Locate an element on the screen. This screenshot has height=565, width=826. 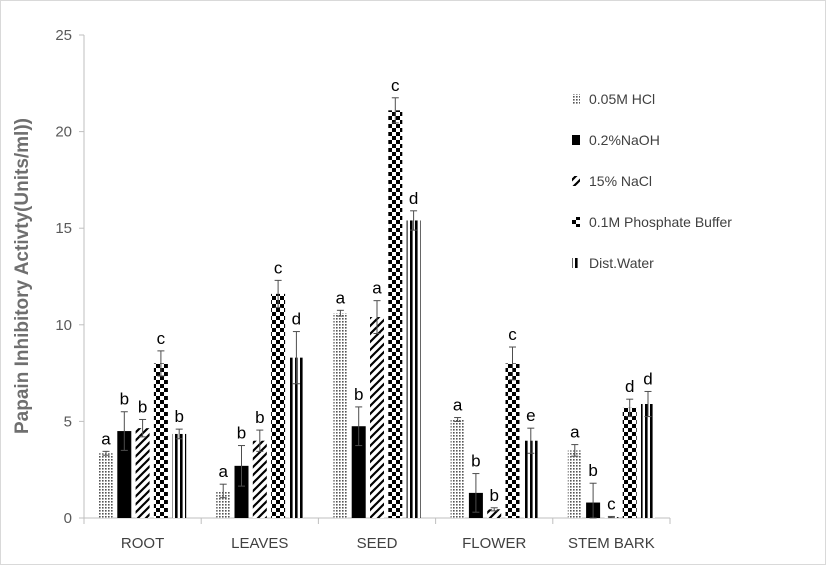
legend-label: 15% NaCl is located at coordinates (620, 181).